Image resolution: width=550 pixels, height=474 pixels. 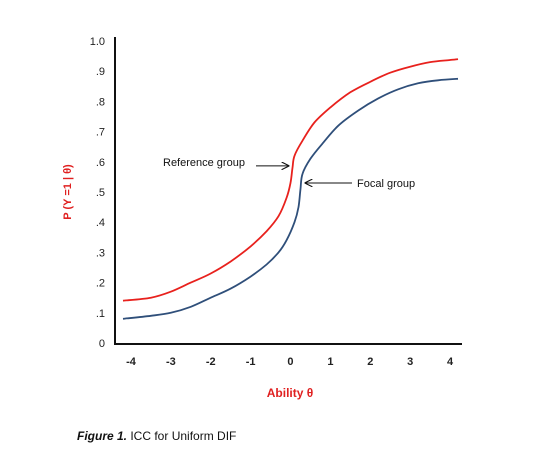 I want to click on y-tick-label: .6, so click(x=100, y=163).